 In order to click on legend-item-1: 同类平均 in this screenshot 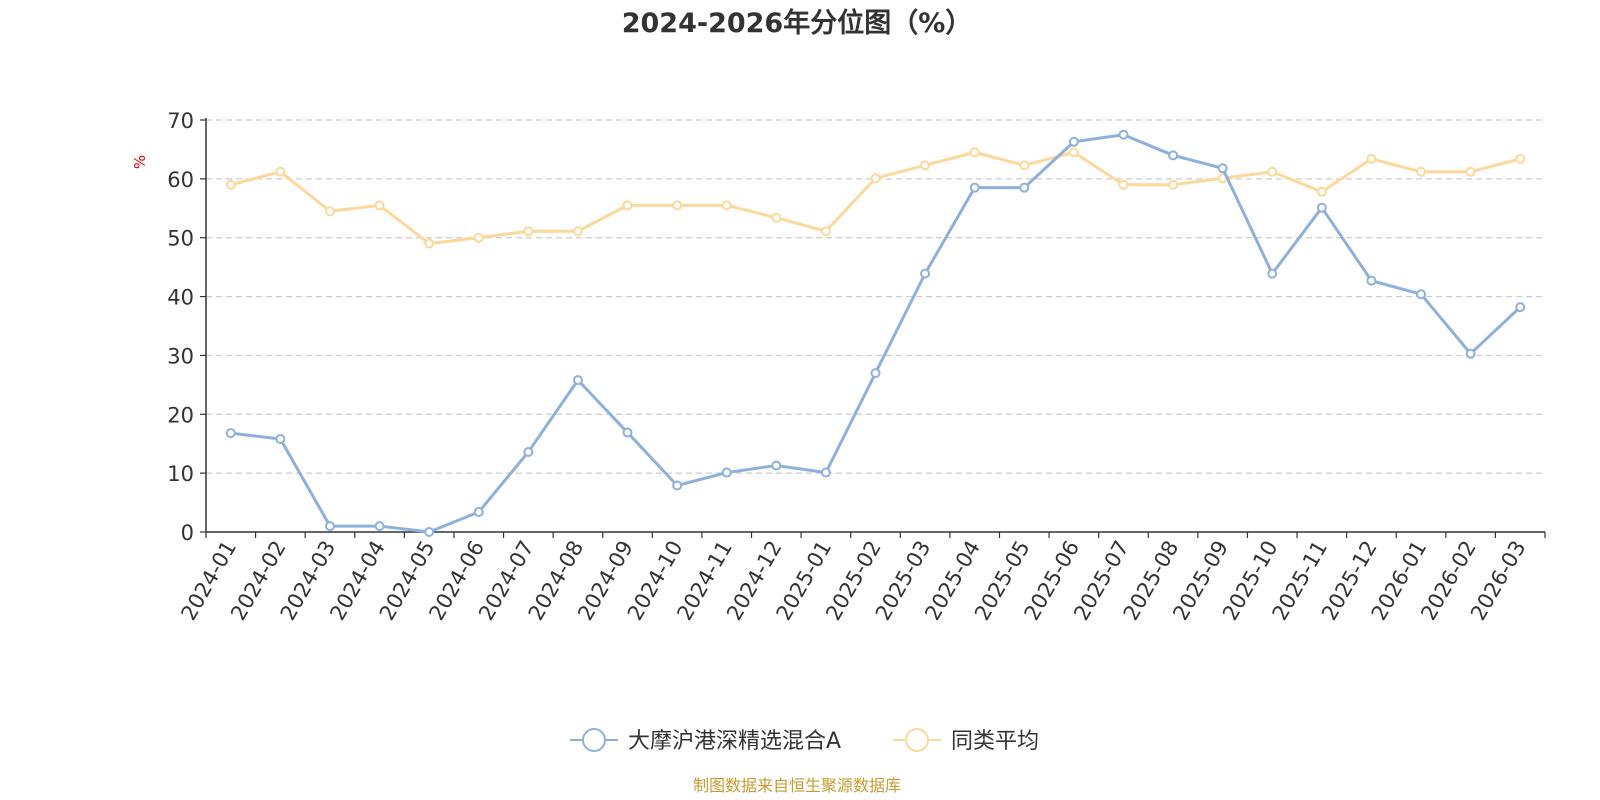, I will do `click(966, 741)`.